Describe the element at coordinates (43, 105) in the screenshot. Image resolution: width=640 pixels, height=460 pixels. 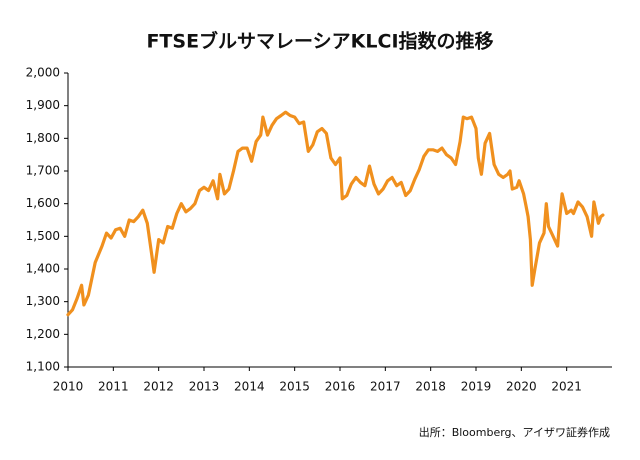
I see `y-tick-label: 1,900` at that location.